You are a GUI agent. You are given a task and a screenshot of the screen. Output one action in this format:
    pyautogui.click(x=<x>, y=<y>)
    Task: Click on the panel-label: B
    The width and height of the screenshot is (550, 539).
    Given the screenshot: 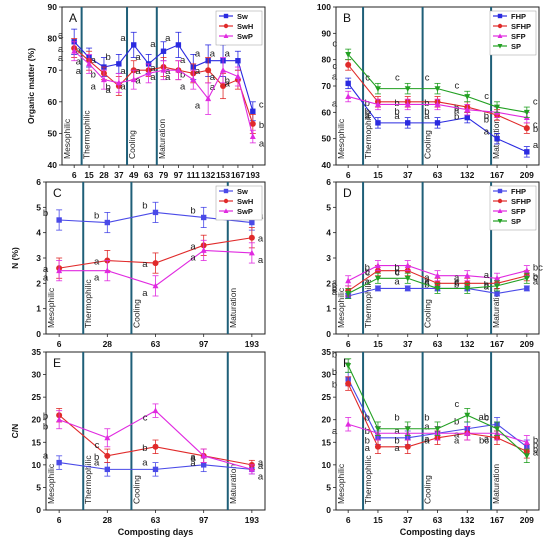 What is the action you would take?
    pyautogui.click(x=347, y=18)
    